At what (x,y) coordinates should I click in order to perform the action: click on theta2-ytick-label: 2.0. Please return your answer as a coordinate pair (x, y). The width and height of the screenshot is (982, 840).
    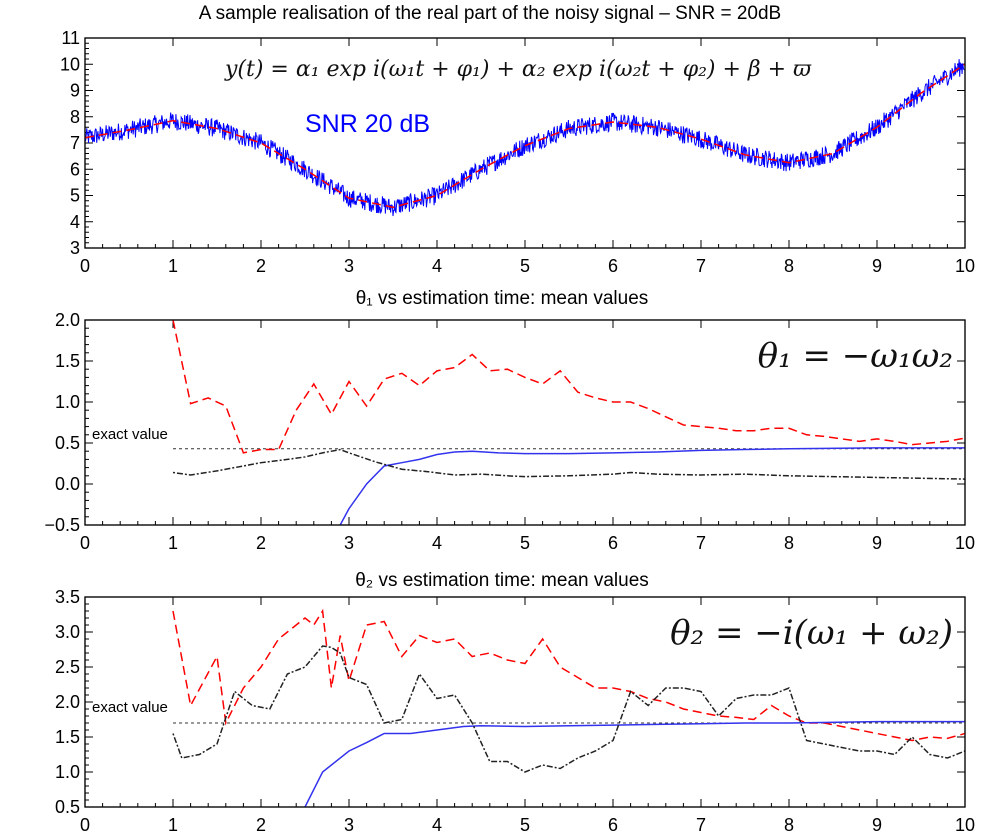
    Looking at the image, I should click on (67, 702).